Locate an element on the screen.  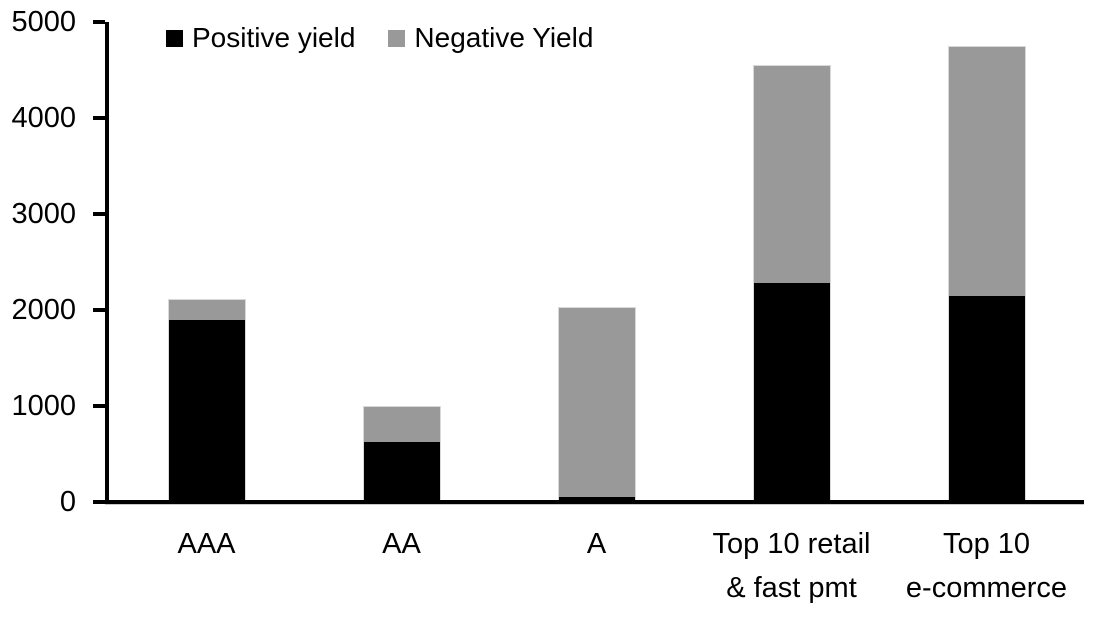
category-label: AA is located at coordinates (401, 544).